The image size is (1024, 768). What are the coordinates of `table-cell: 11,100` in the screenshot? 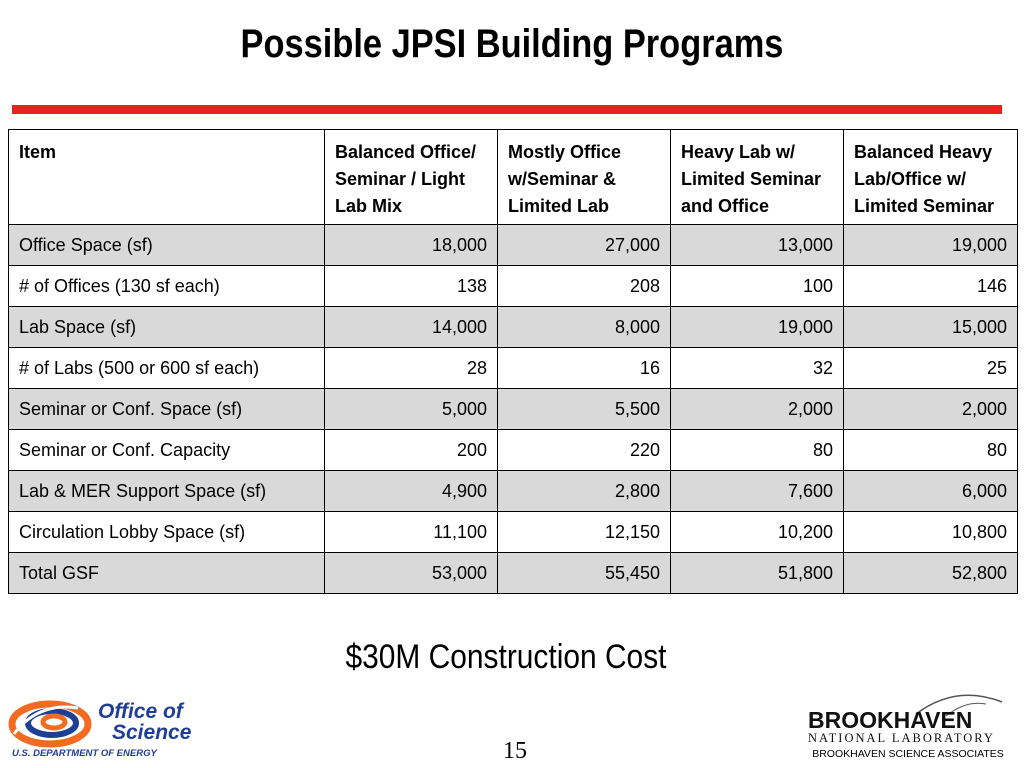 It's located at (411, 532).